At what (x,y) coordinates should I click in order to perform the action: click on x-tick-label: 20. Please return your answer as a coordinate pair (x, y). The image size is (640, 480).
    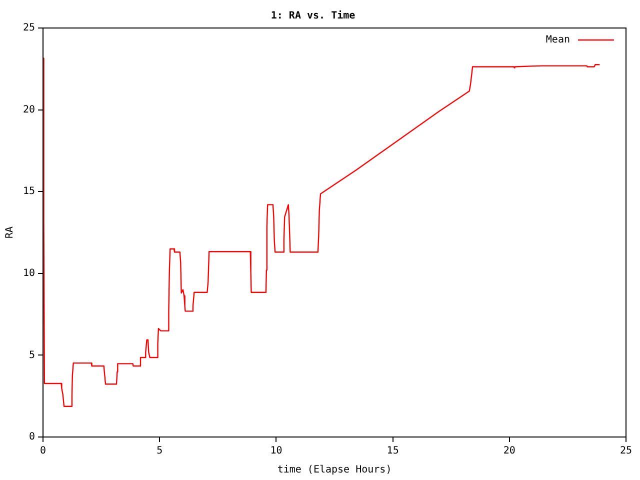
    Looking at the image, I should click on (509, 451).